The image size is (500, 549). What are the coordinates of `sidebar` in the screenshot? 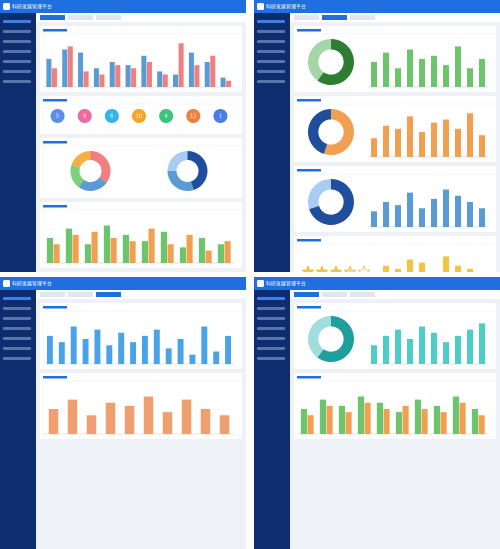 It's located at (272, 413).